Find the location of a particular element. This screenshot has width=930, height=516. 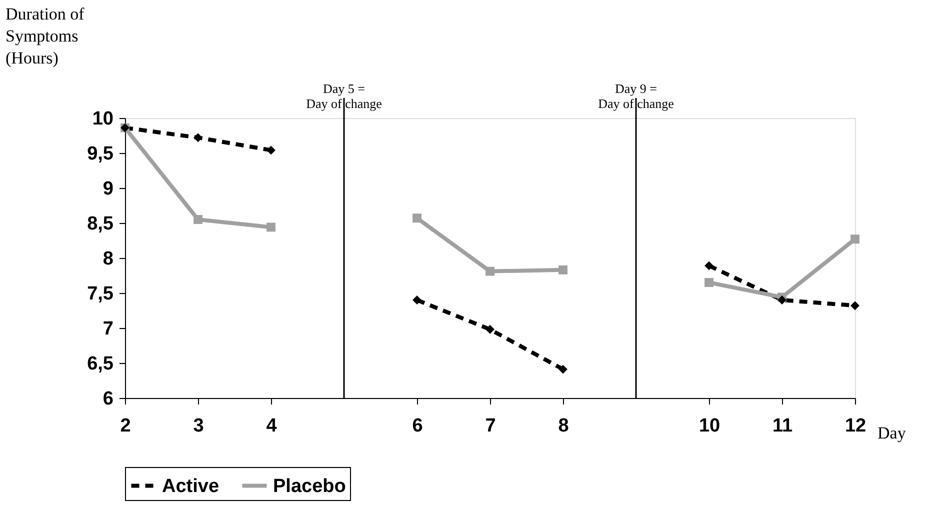

ref-line-label: Day 9 = Day of change is located at coordinates (636, 96).